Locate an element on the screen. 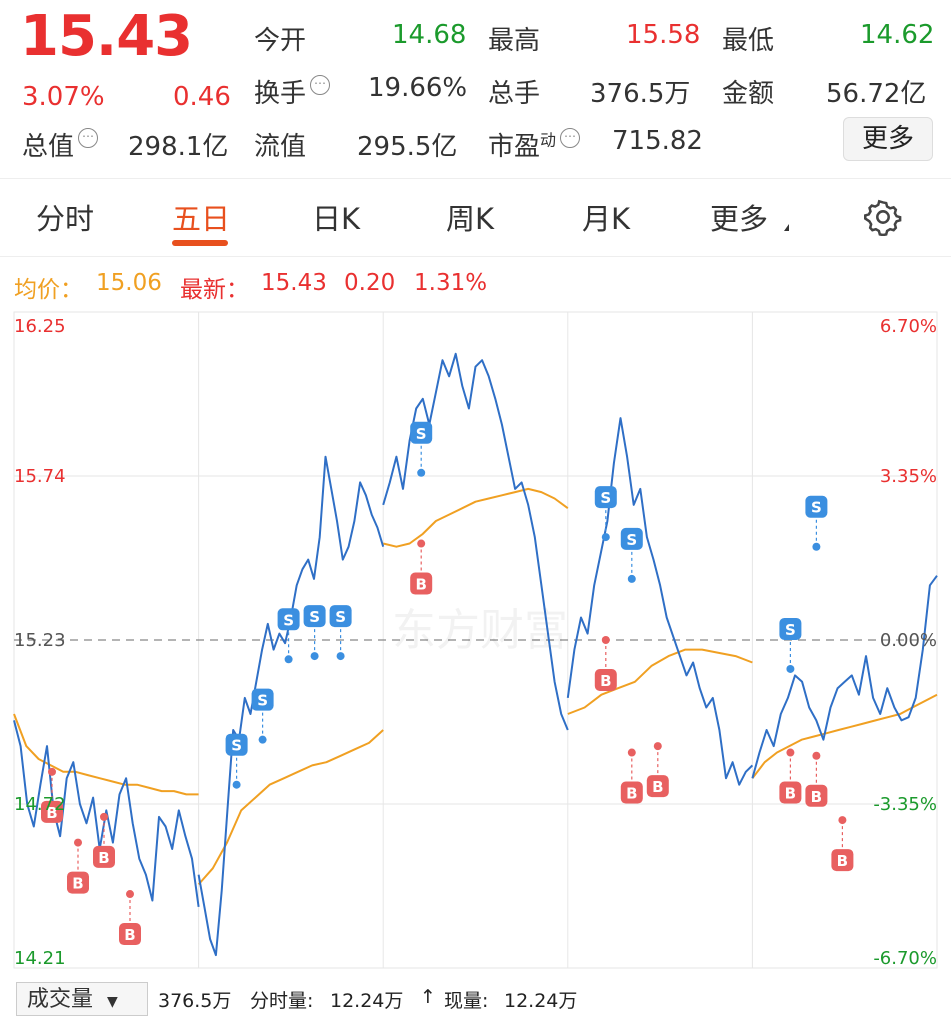 The image size is (951, 1024). y-left-tick-label: 14.72 is located at coordinates (40, 804).